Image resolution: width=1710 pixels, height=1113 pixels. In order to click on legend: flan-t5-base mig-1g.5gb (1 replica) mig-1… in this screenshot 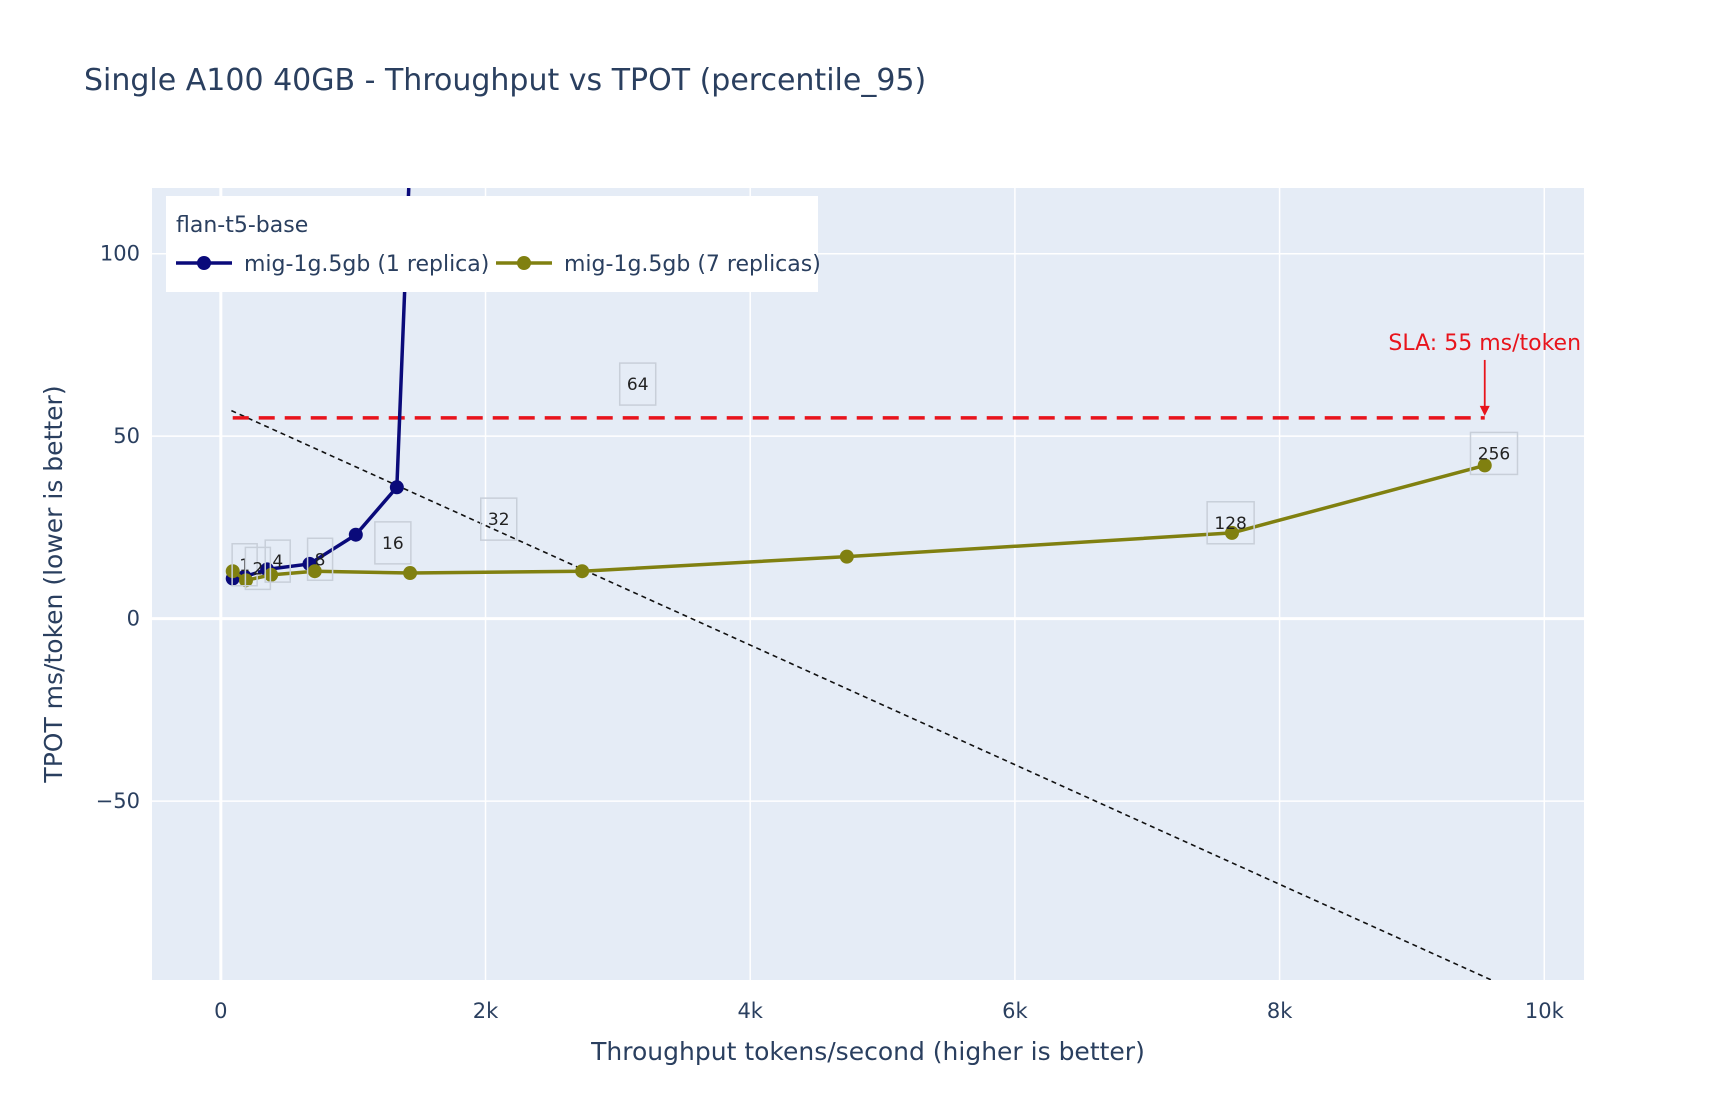, I will do `click(493, 244)`.